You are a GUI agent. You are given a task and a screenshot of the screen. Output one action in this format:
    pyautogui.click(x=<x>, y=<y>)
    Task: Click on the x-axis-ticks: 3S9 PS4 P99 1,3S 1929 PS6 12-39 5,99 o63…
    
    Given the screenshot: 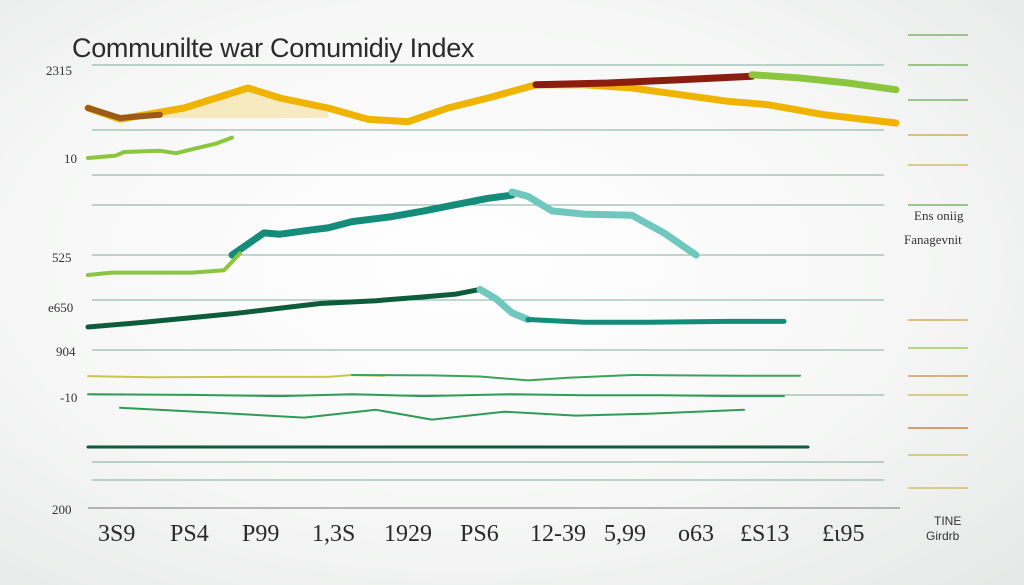 What is the action you would take?
    pyautogui.click(x=481, y=534)
    